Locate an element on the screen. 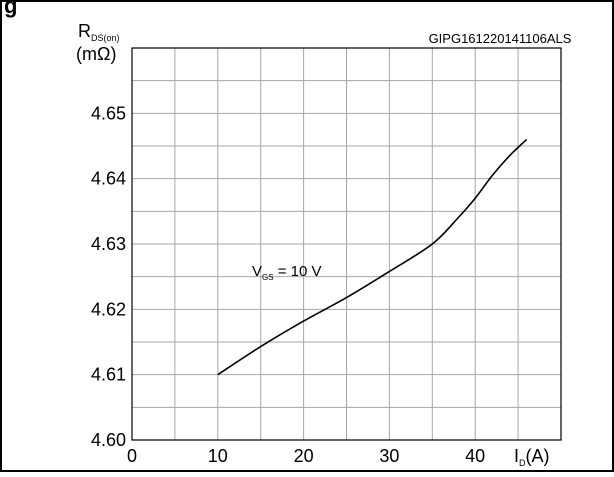 This screenshot has width=614, height=477. y-tick-label: 4.63 is located at coordinates (108, 244).